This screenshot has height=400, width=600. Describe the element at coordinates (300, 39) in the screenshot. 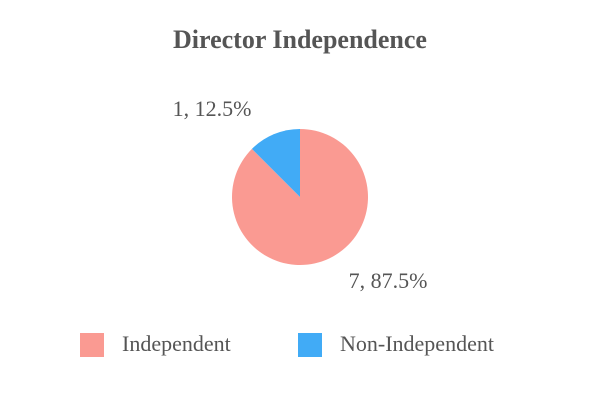

I see `chart-title: Director Independence` at that location.